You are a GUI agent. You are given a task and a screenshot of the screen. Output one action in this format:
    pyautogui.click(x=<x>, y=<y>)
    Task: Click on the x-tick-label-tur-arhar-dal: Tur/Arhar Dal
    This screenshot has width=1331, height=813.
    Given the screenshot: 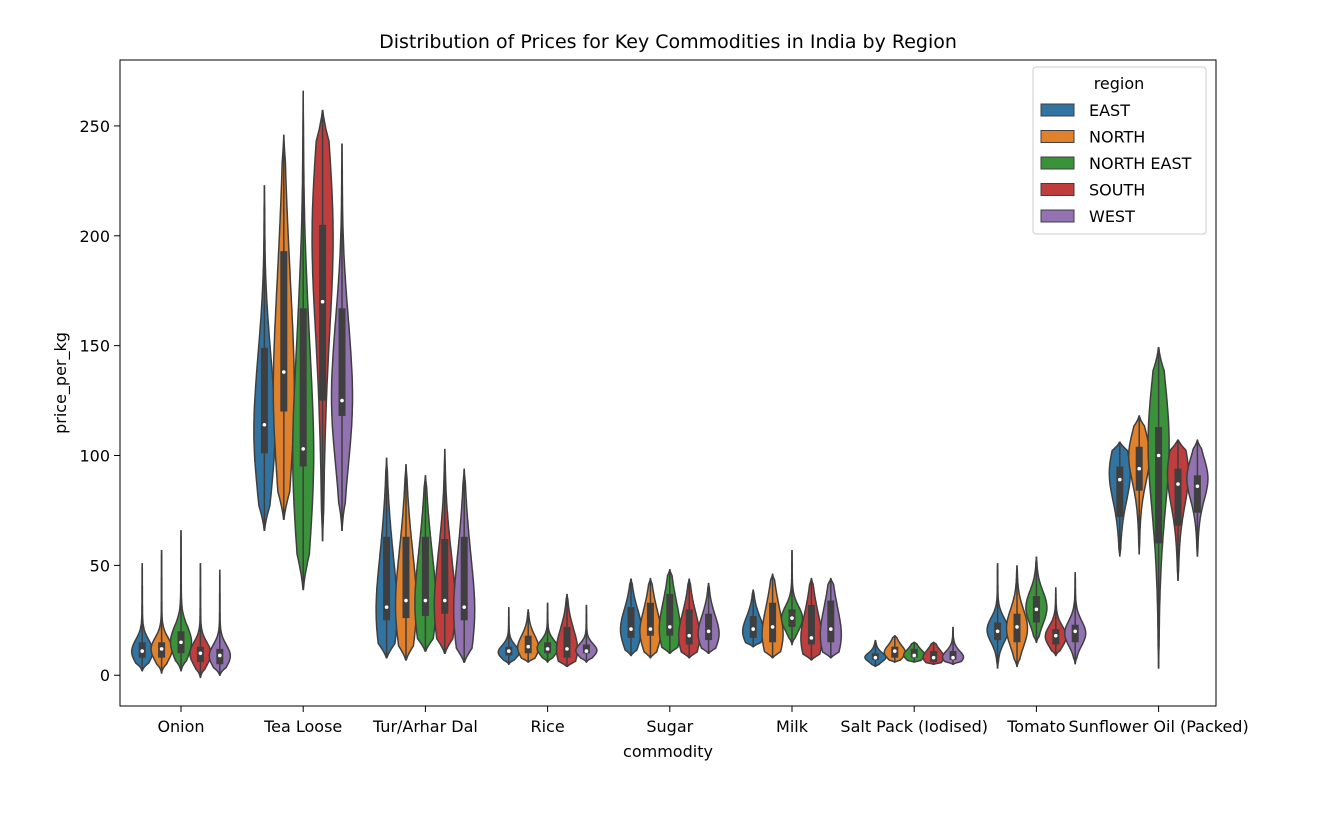 What is the action you would take?
    pyautogui.click(x=425, y=726)
    